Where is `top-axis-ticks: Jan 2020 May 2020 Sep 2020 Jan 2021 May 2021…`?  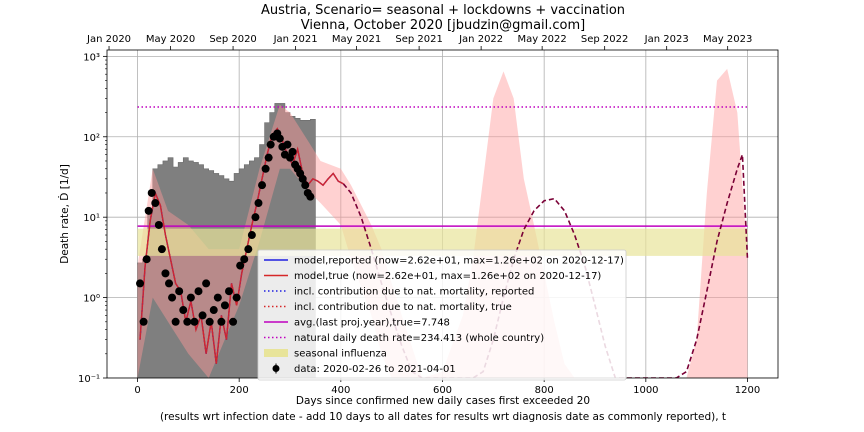 top-axis-ticks: Jan 2020 May 2020 Sep 2020 Jan 2021 May 2021… is located at coordinates (419, 42).